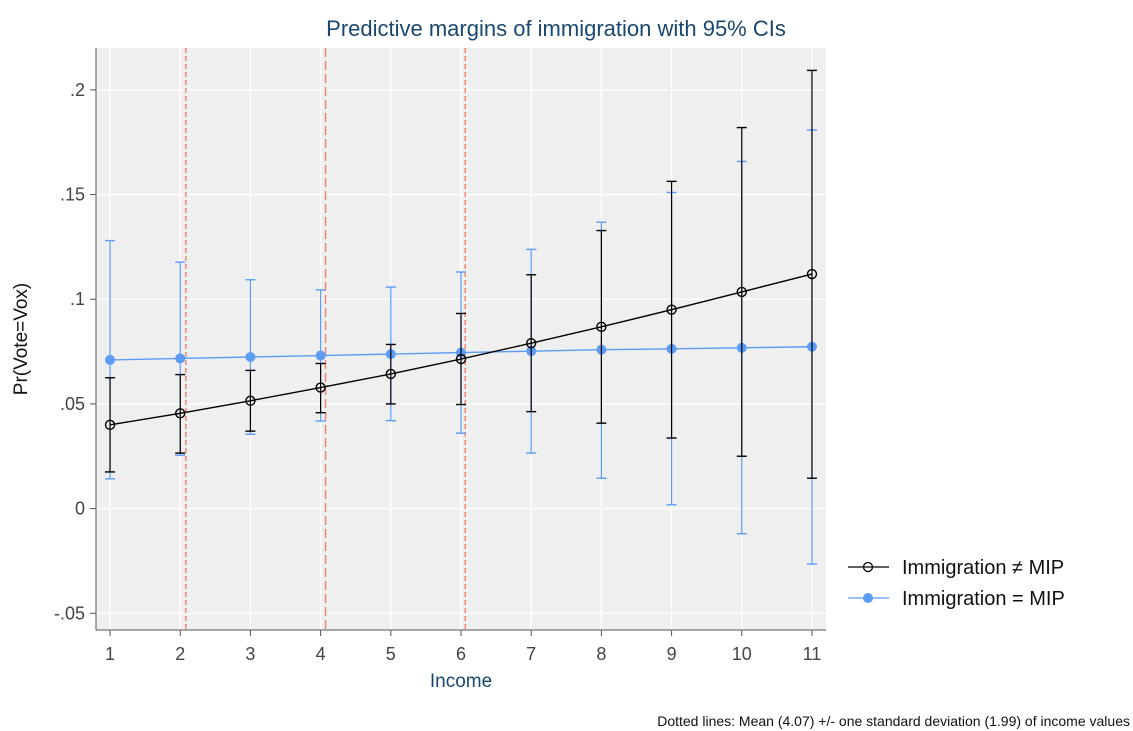 The height and width of the screenshot is (731, 1133). What do you see at coordinates (321, 654) in the screenshot?
I see `x-tick-label-3: 4` at bounding box center [321, 654].